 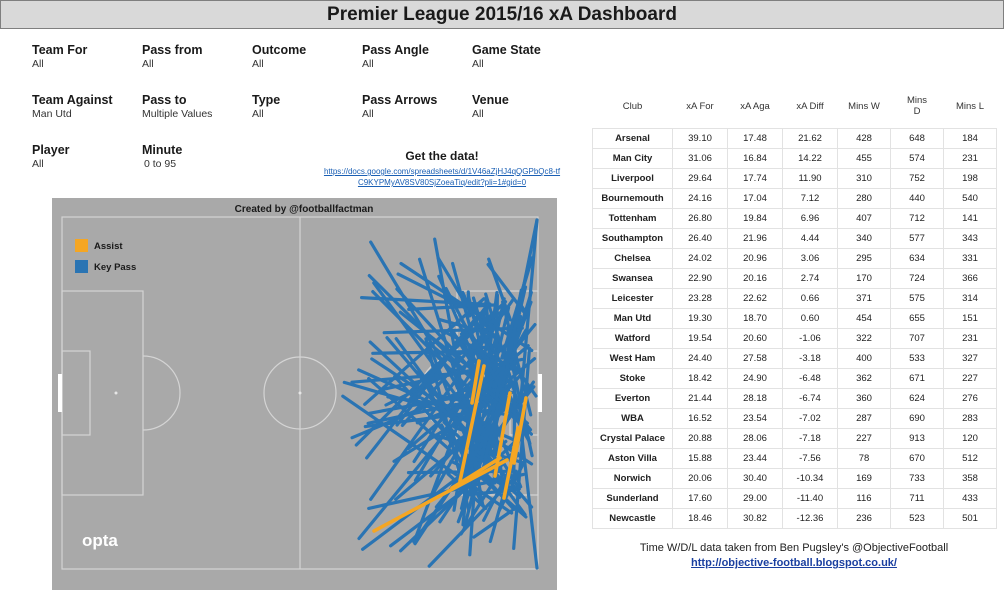 What do you see at coordinates (864, 378) in the screenshot?
I see `value-cell: 362` at bounding box center [864, 378].